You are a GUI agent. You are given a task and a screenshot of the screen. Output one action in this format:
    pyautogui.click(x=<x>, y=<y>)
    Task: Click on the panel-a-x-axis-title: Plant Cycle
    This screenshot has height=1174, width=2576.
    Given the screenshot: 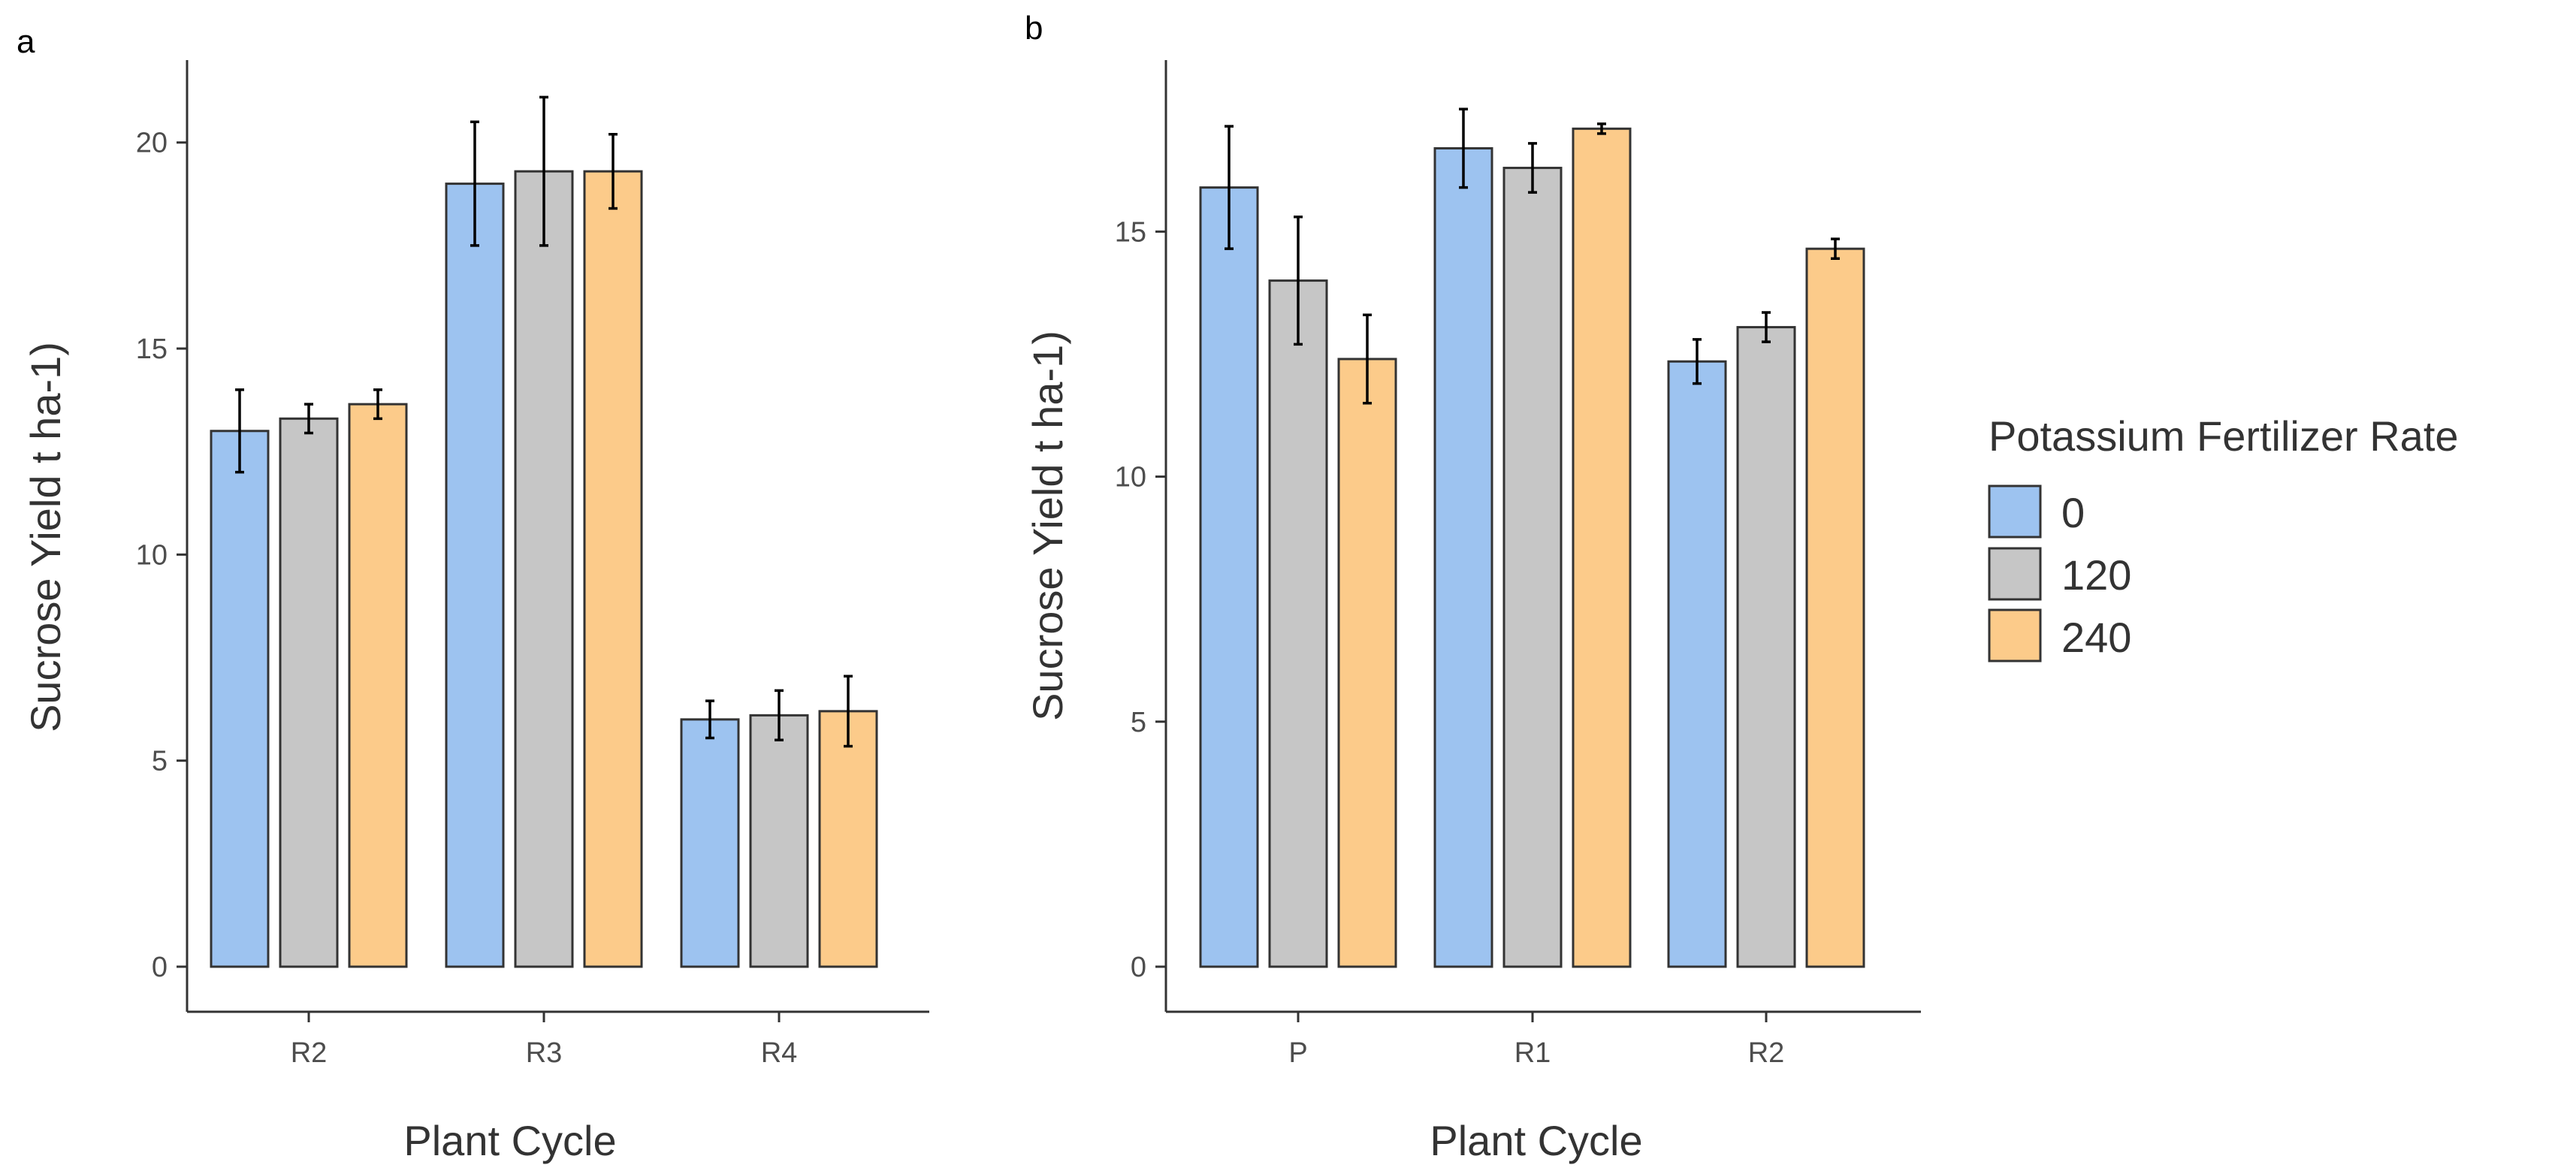 What is the action you would take?
    pyautogui.click(x=509, y=1140)
    